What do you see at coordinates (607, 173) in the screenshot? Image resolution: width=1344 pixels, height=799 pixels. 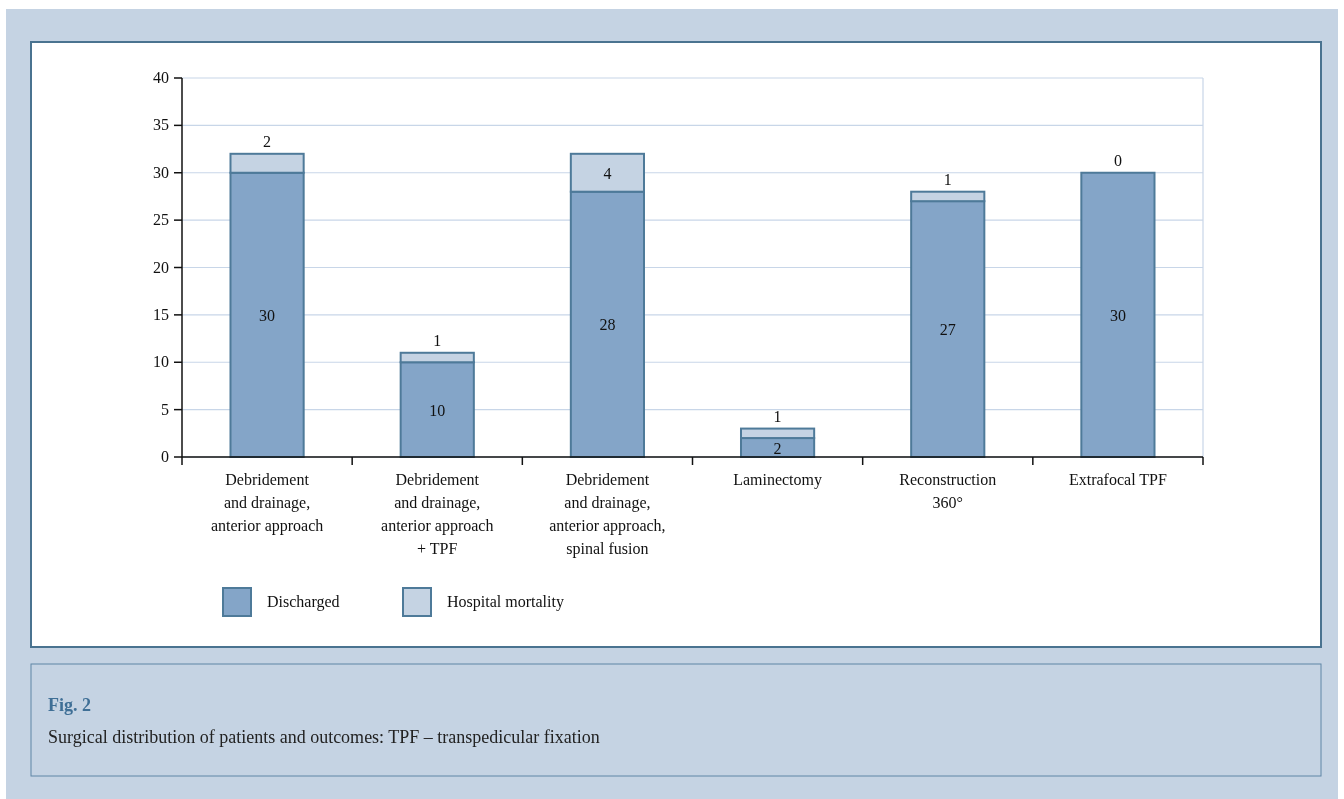 I see `data-label: 4` at bounding box center [607, 173].